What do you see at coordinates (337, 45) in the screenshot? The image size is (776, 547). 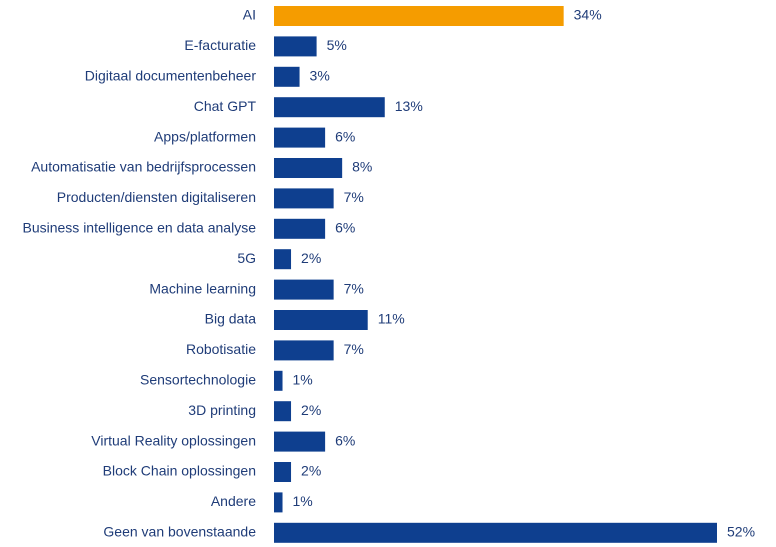 I see `value-label: 5%` at bounding box center [337, 45].